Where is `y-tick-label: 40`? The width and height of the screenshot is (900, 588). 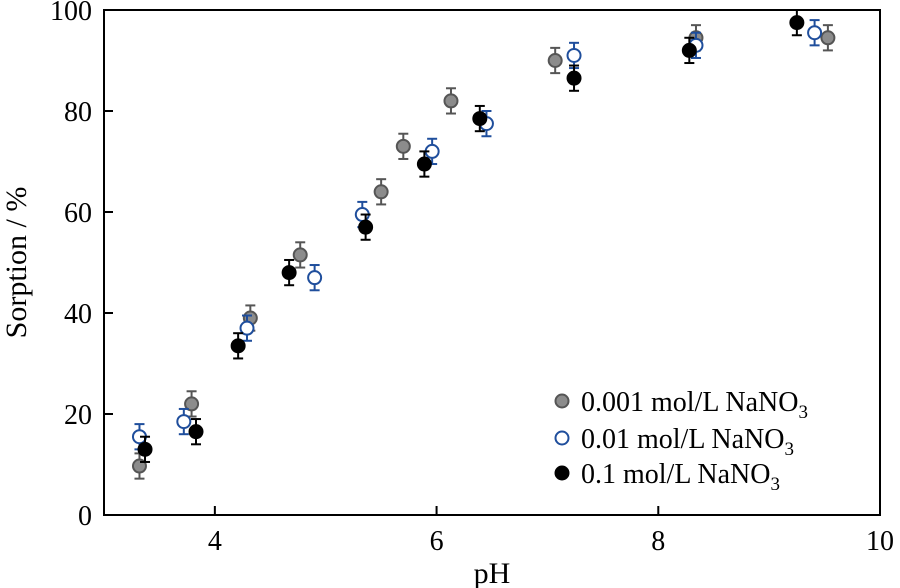
y-tick-label: 40 is located at coordinates (78, 314).